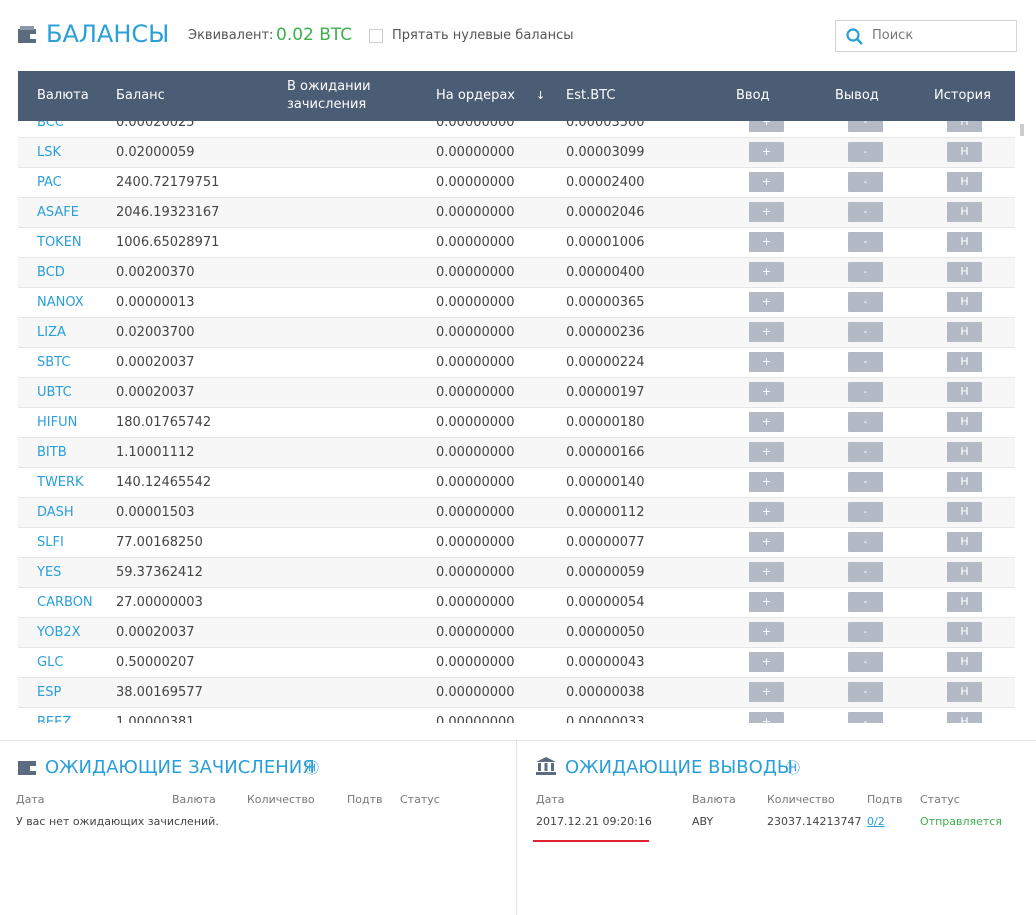  Describe the element at coordinates (605, 512) in the screenshot. I see `est-btc: 0.00000112` at that location.